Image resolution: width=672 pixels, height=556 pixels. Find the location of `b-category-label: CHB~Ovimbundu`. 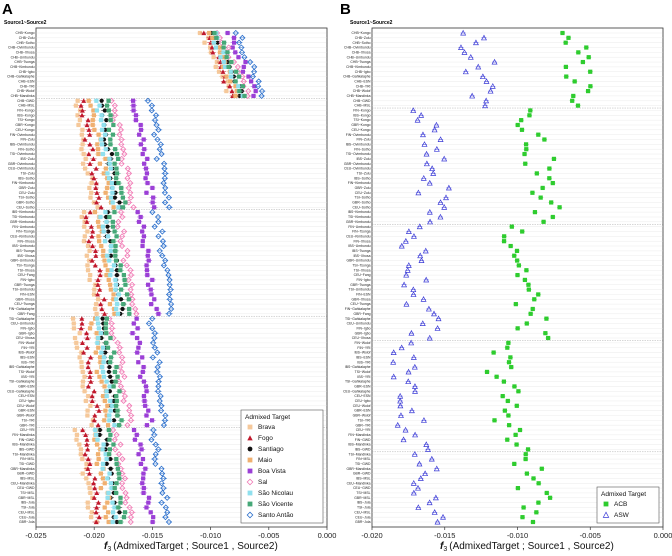

b-category-label: CHB~Ovimbundu is located at coordinates (357, 48).